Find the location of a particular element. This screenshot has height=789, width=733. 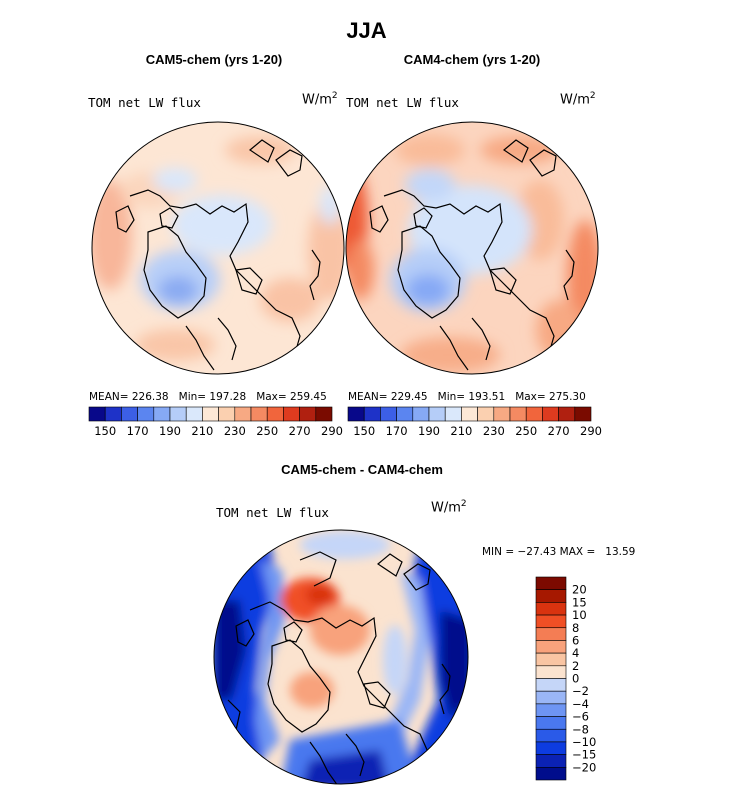

colorbar-tick-label: 2 is located at coordinates (575, 666).